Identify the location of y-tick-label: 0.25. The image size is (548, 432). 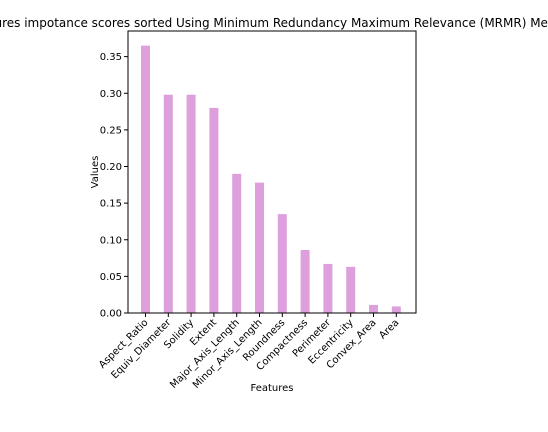
(111, 130).